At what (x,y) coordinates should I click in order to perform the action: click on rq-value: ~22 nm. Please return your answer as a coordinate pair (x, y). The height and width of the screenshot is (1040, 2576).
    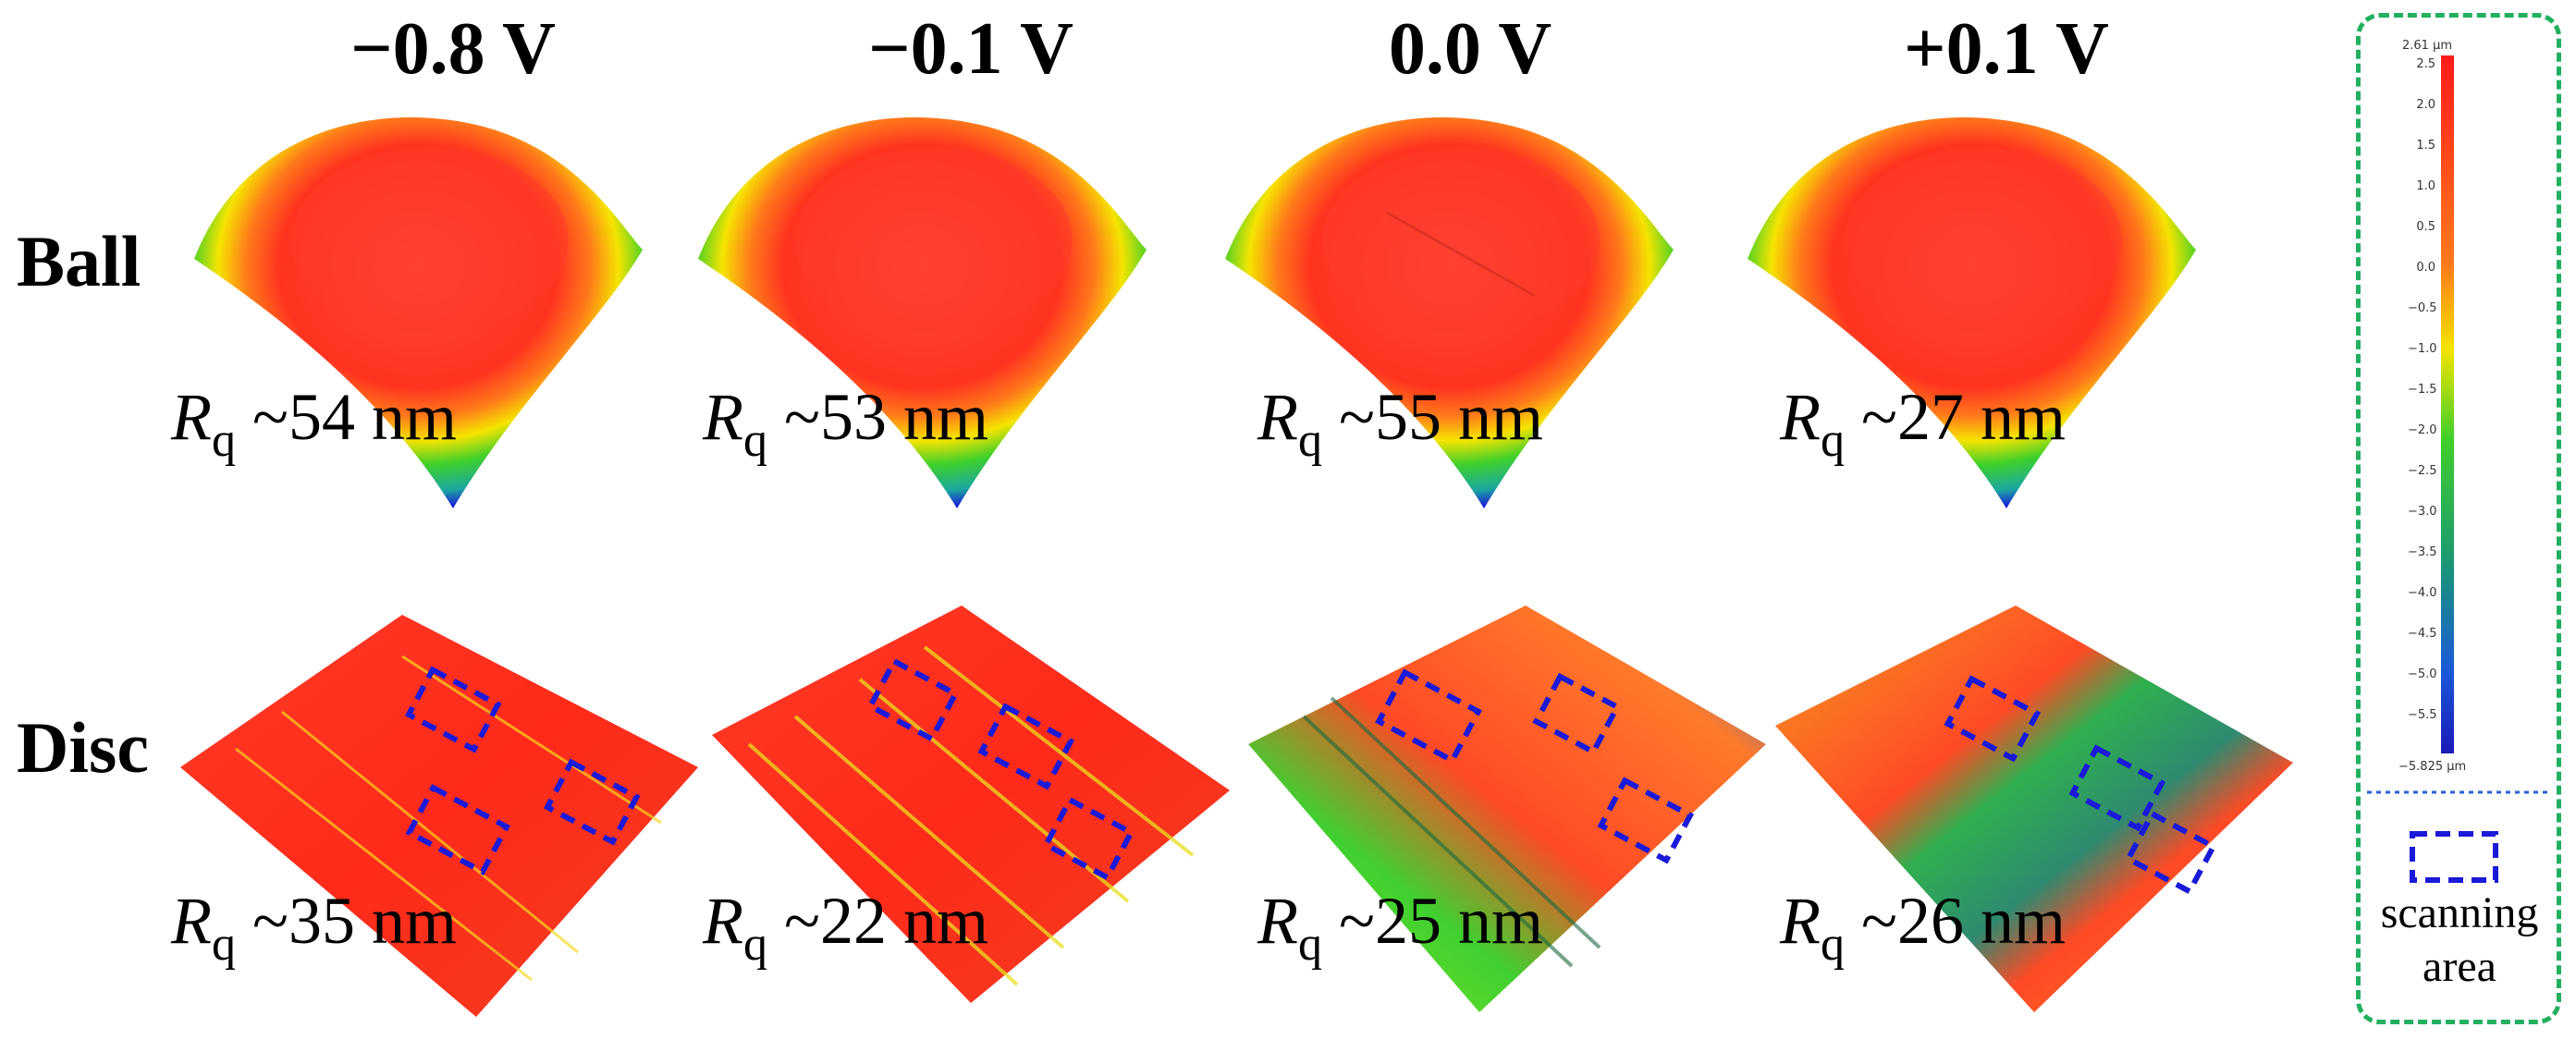
    Looking at the image, I should click on (885, 921).